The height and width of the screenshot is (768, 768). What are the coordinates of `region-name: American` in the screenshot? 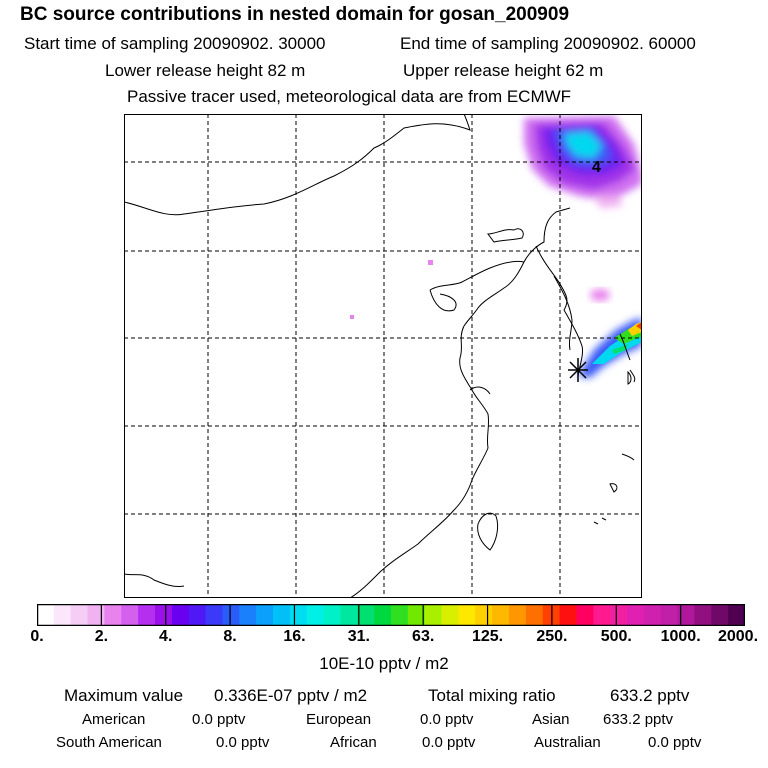 It's located at (114, 719).